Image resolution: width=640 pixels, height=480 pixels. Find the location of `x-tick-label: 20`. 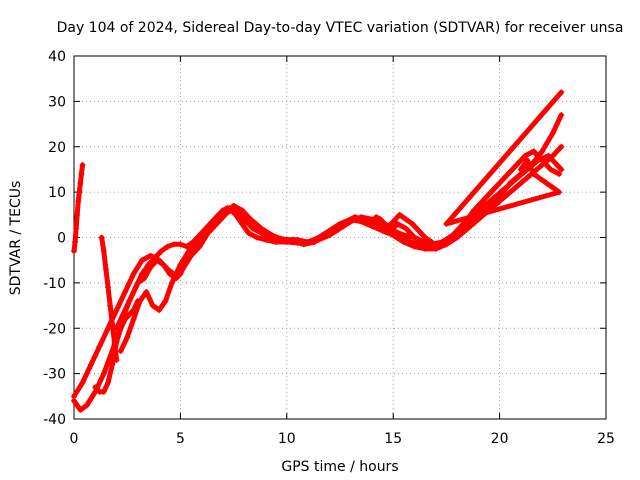

x-tick-label: 20 is located at coordinates (500, 439).